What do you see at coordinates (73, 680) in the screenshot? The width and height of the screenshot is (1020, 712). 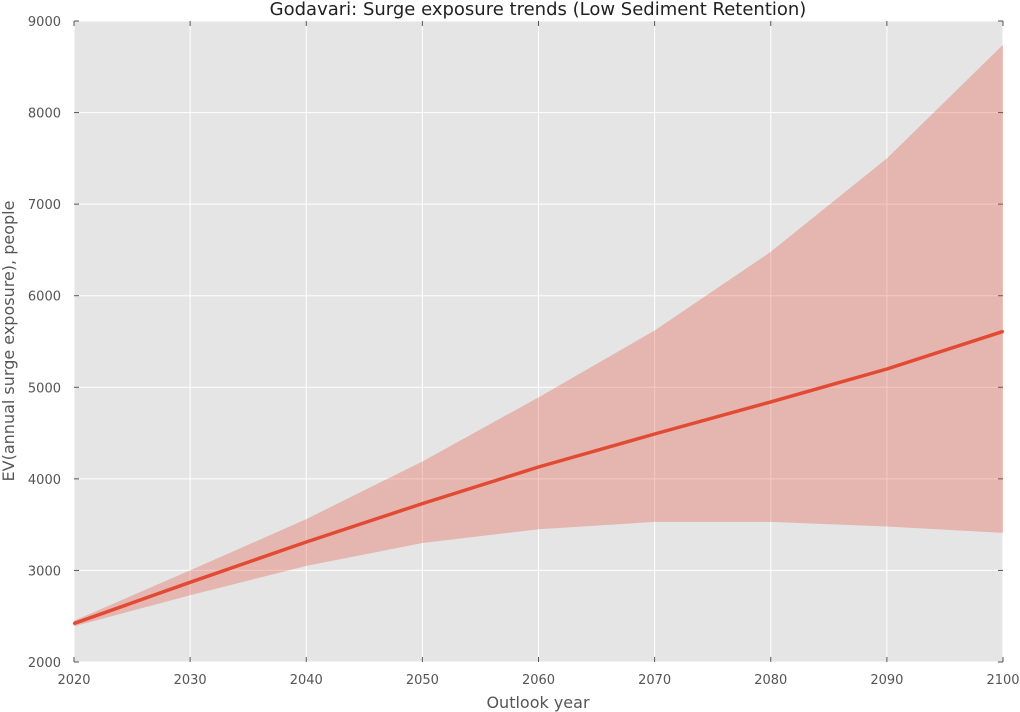 I see `x-tick-label: 2020` at bounding box center [73, 680].